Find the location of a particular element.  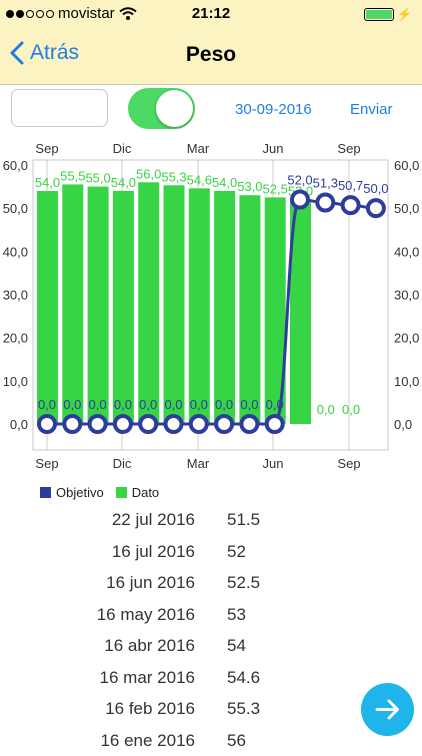

y-tick-label-right: 10,0 is located at coordinates (406, 381).